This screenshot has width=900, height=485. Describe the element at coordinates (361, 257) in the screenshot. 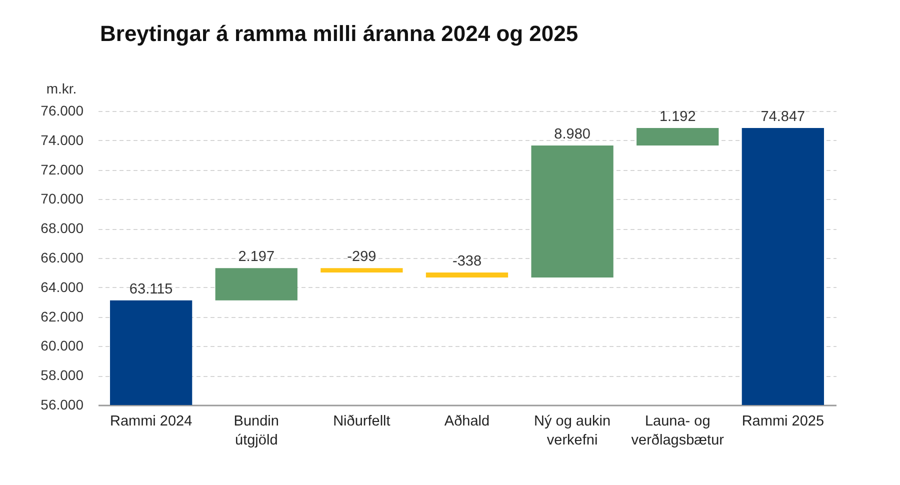

I see `data-label: -299` at that location.